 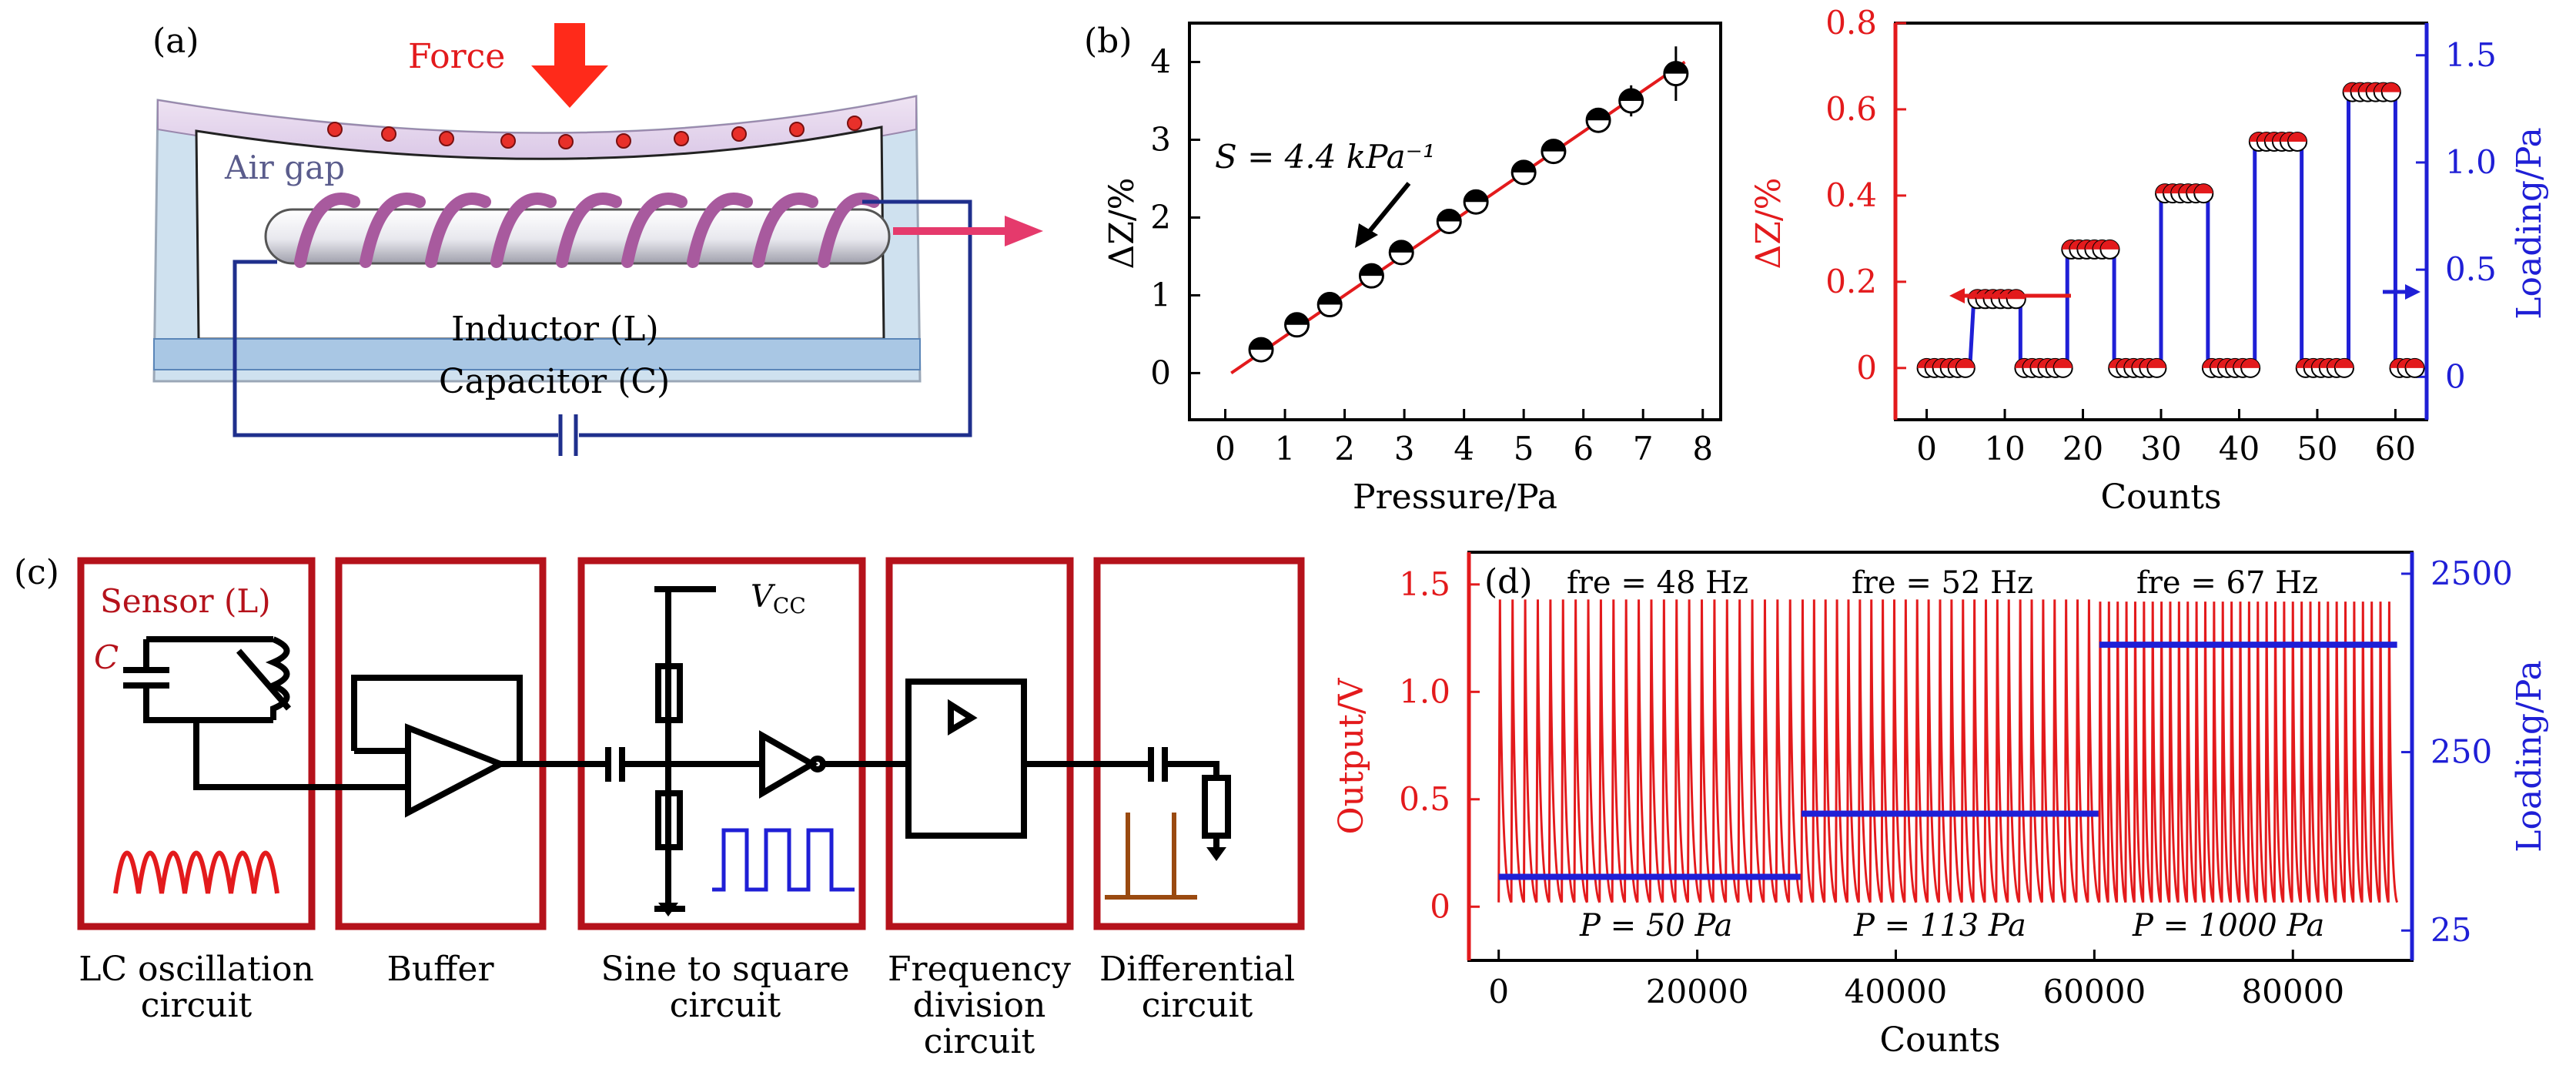 What do you see at coordinates (1160, 61) in the screenshot?
I see `y-tick-label: 4` at bounding box center [1160, 61].